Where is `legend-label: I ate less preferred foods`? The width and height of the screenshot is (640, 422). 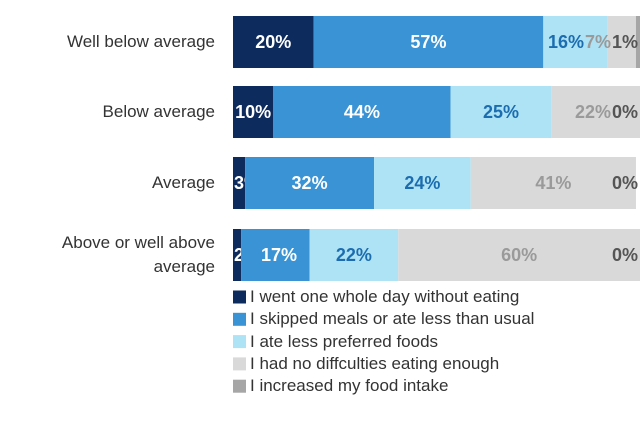
legend-label: I ate less preferred foods is located at coordinates (344, 341).